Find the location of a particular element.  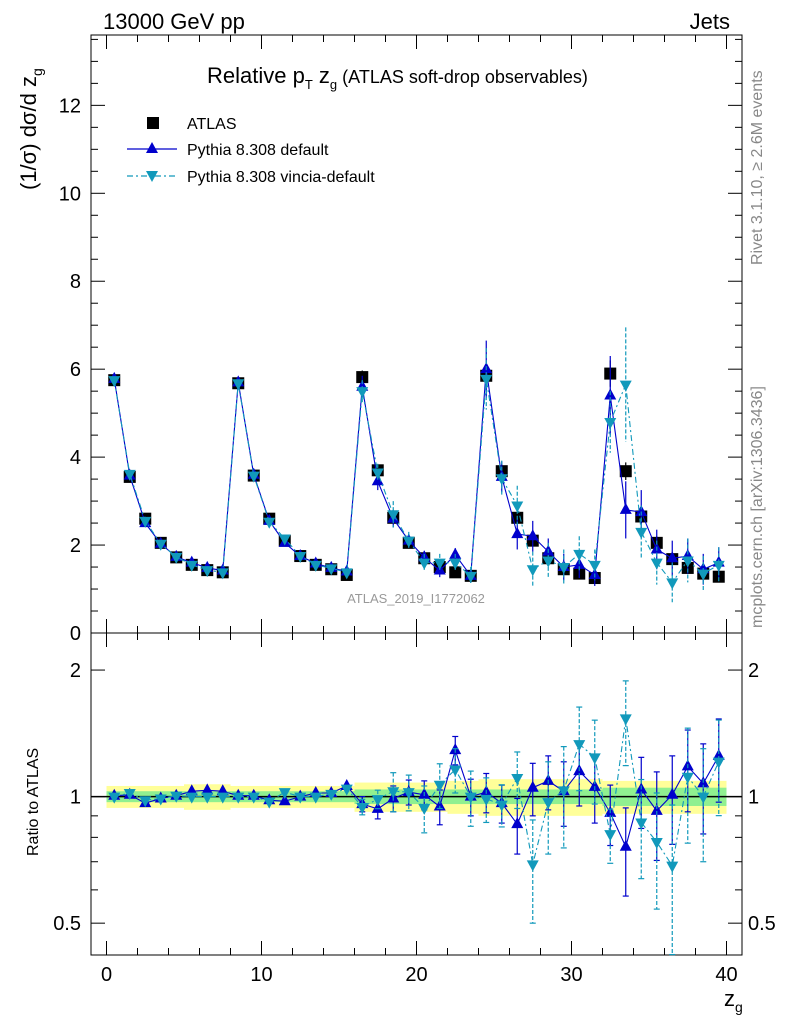

y-tick-label-top: 10 is located at coordinates (70, 194).